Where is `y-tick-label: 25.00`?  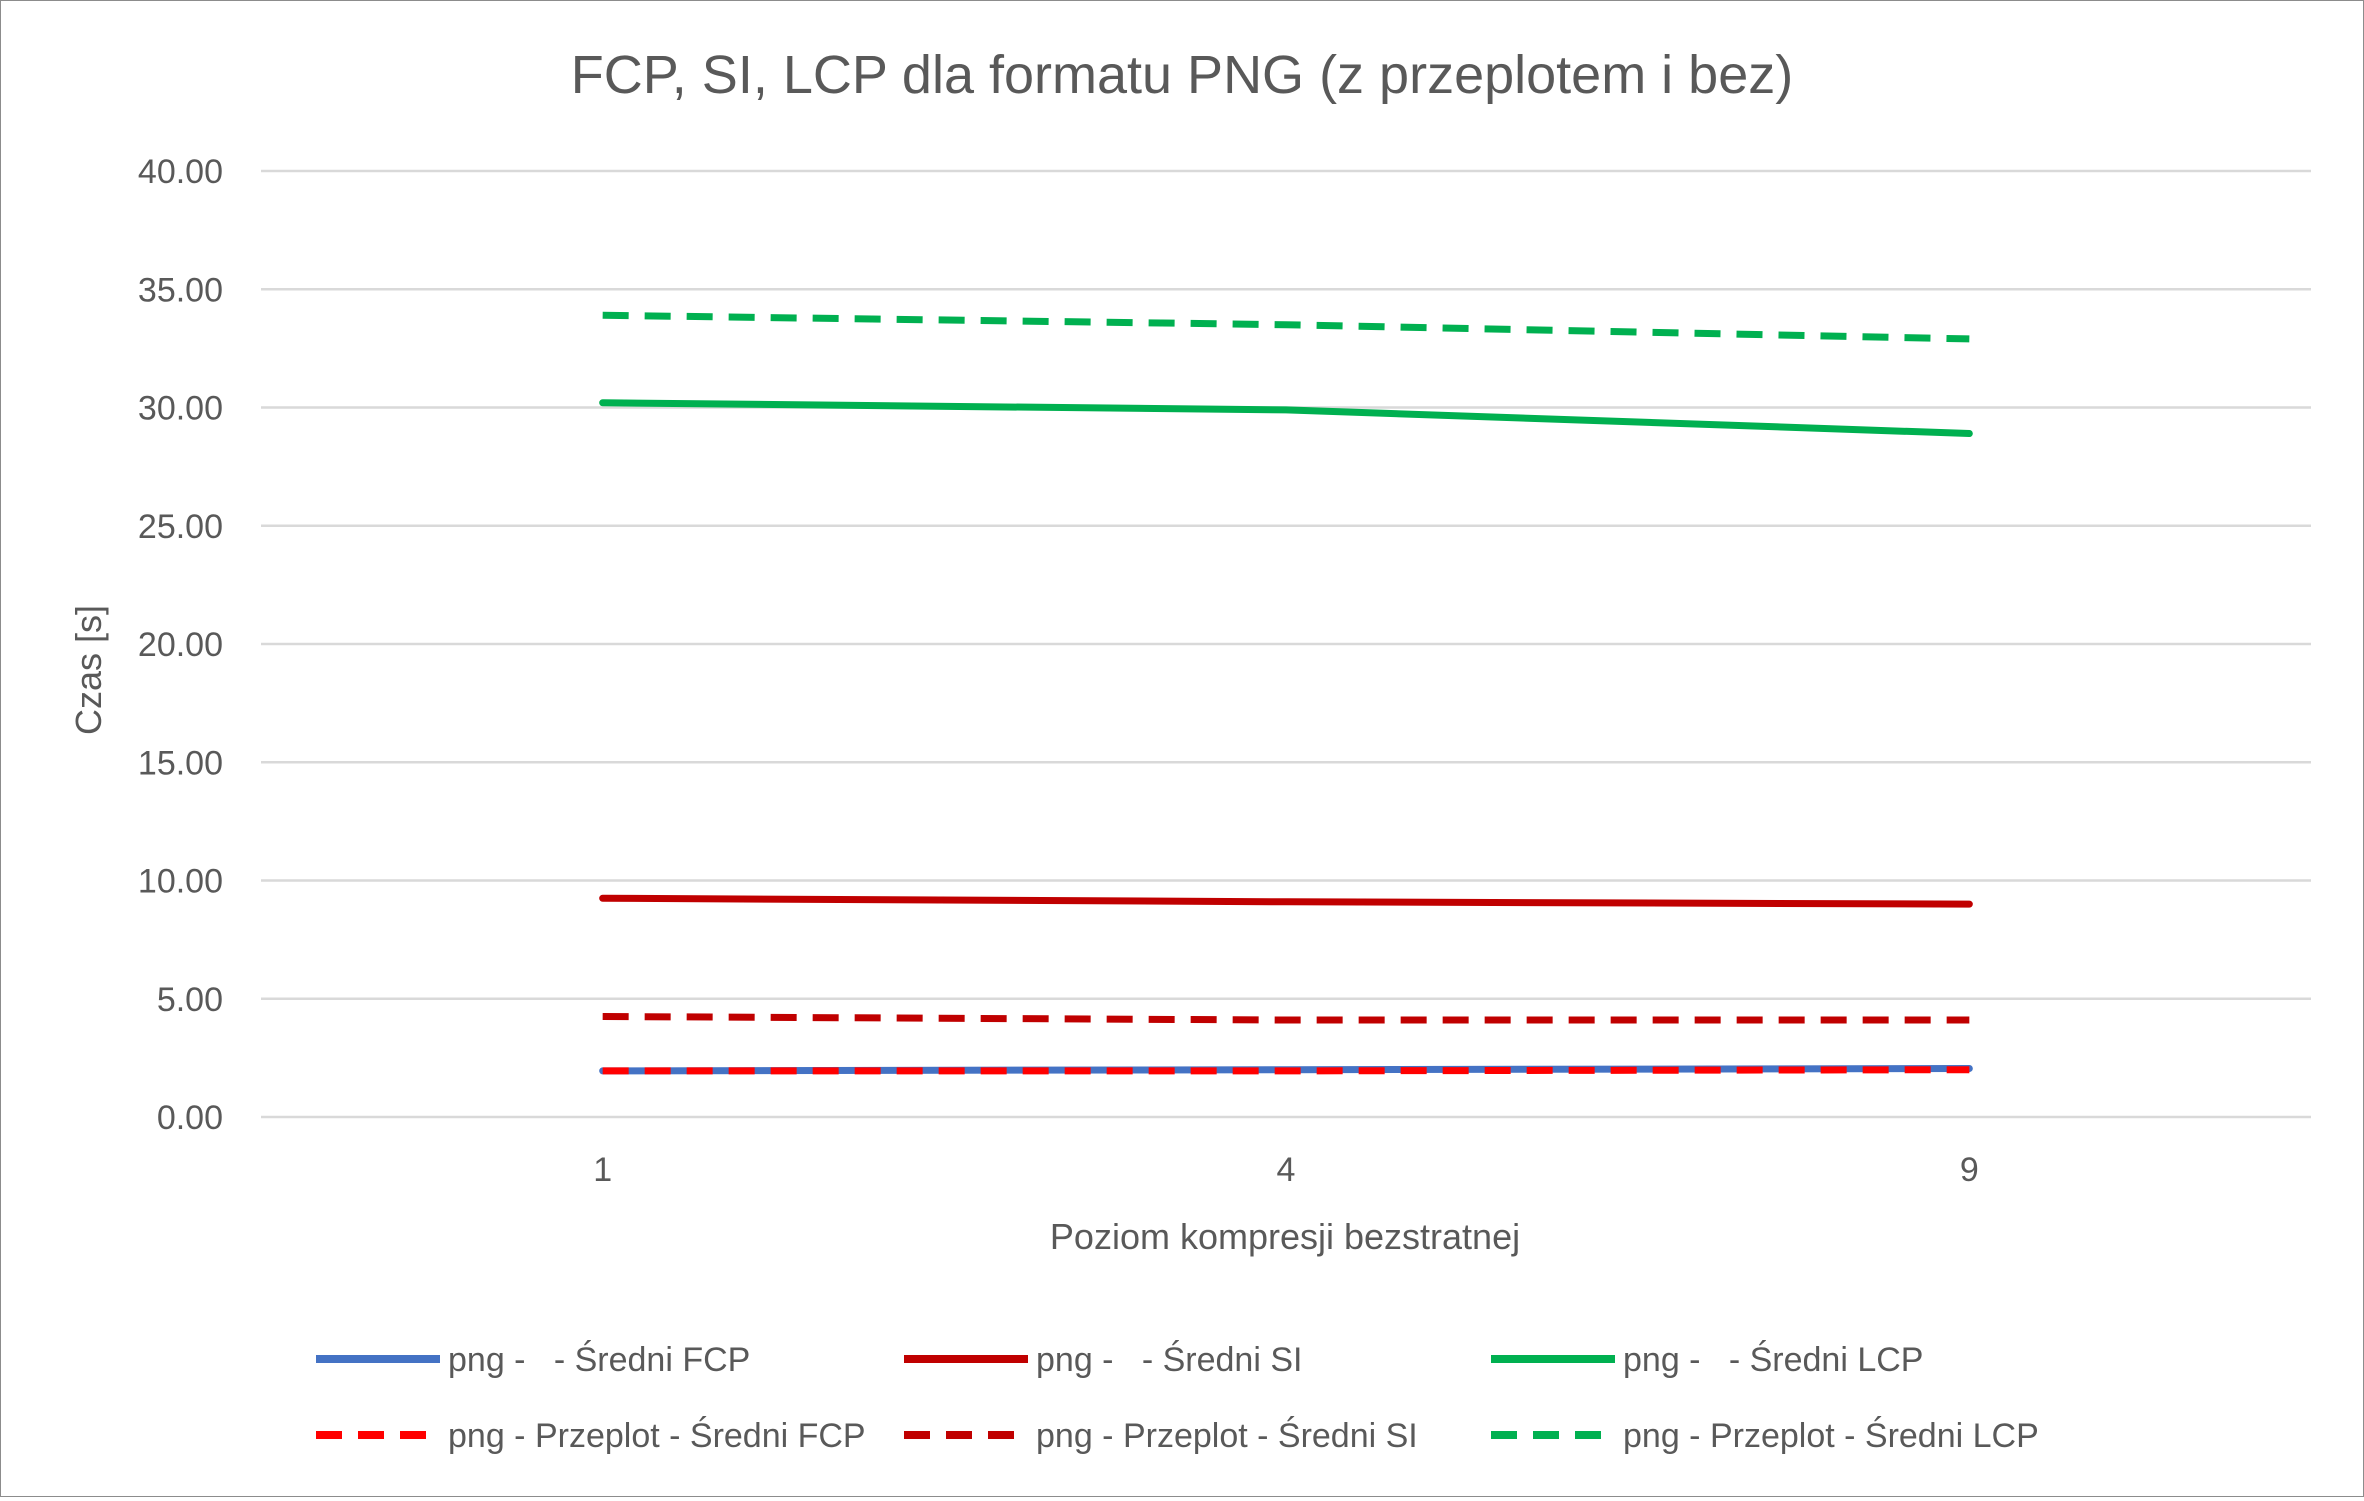
y-tick-label: 25.00 is located at coordinates (180, 527).